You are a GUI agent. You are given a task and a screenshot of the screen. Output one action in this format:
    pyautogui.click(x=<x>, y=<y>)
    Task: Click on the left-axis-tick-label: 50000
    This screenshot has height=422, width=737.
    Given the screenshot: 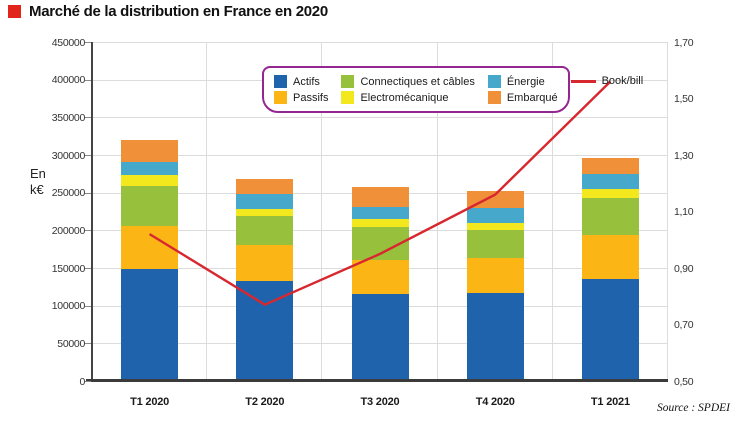 What is the action you would take?
    pyautogui.click(x=71, y=343)
    